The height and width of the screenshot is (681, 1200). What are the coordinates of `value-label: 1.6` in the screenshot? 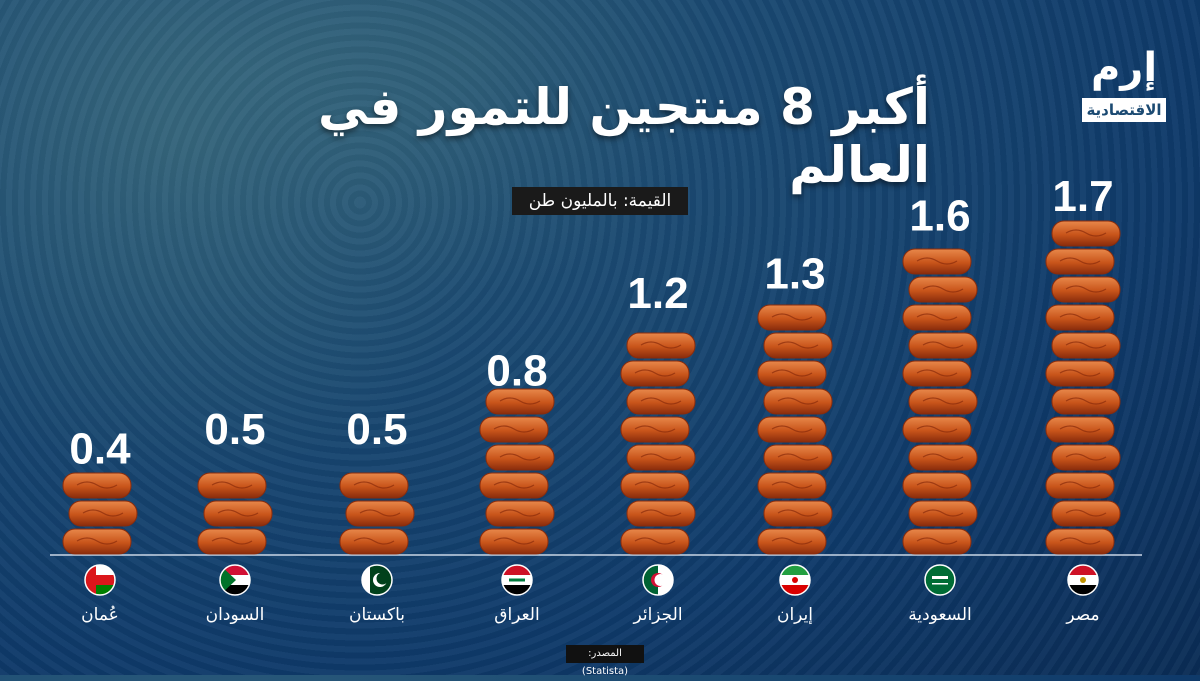 It's located at (939, 215).